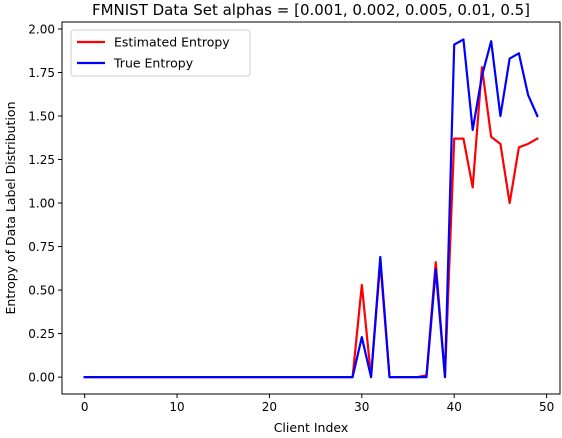 This screenshot has width=562, height=438. What do you see at coordinates (41, 247) in the screenshot?
I see `y-tick-label: 0.75` at bounding box center [41, 247].